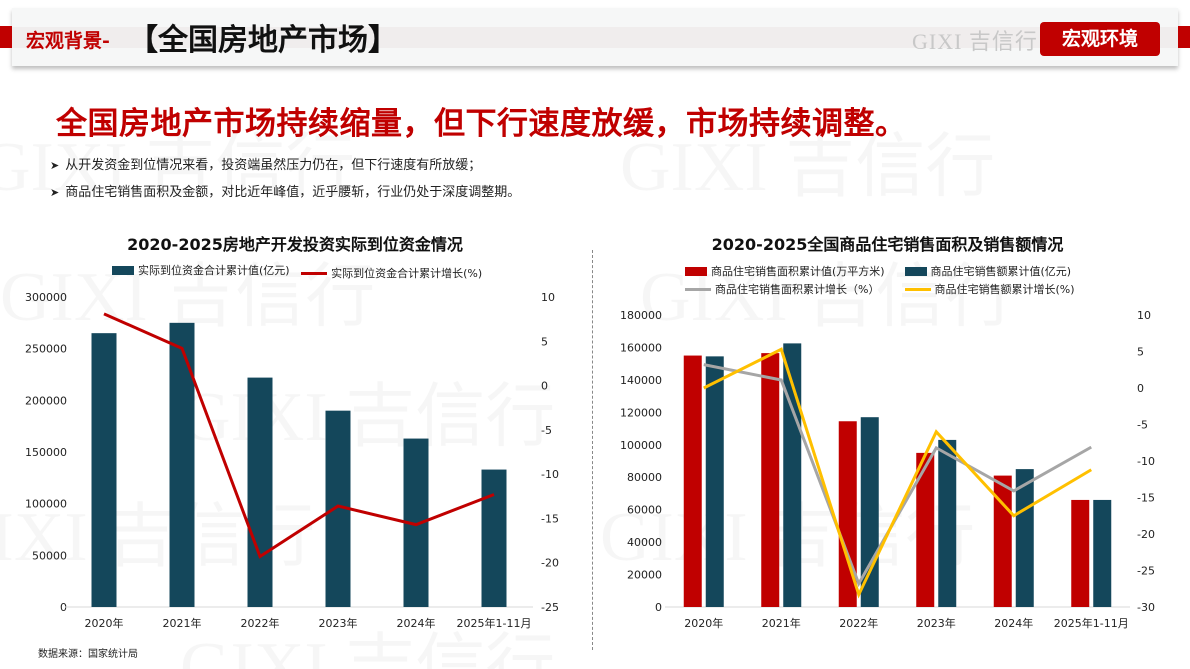 Image resolution: width=1190 pixels, height=669 pixels. Describe the element at coordinates (789, 289) in the screenshot. I see `legend-item: 商品住宅销售面积累计增长（%）` at that location.